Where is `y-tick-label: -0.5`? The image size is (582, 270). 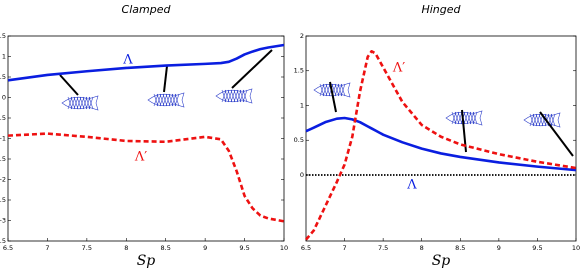
y-tick-label: -0.5 is located at coordinates (3, 118).